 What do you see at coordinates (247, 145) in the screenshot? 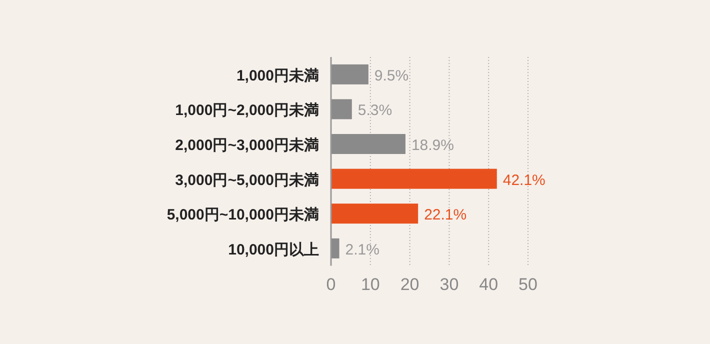
I see `y-tick-label: 2,000円~3,000円未満` at bounding box center [247, 145].